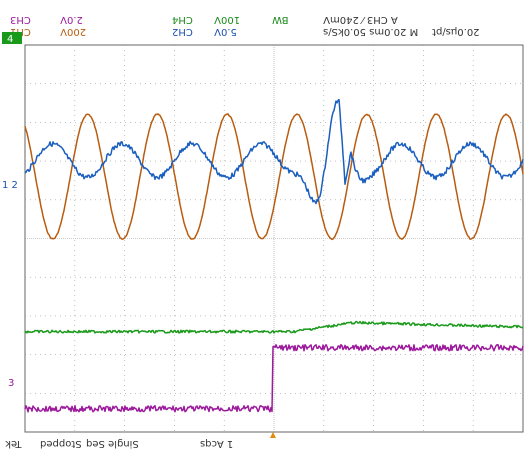 The width and height of the screenshot is (525, 452). Describe the element at coordinates (182, 31) in the screenshot. I see `ch2-label: CH2` at that location.